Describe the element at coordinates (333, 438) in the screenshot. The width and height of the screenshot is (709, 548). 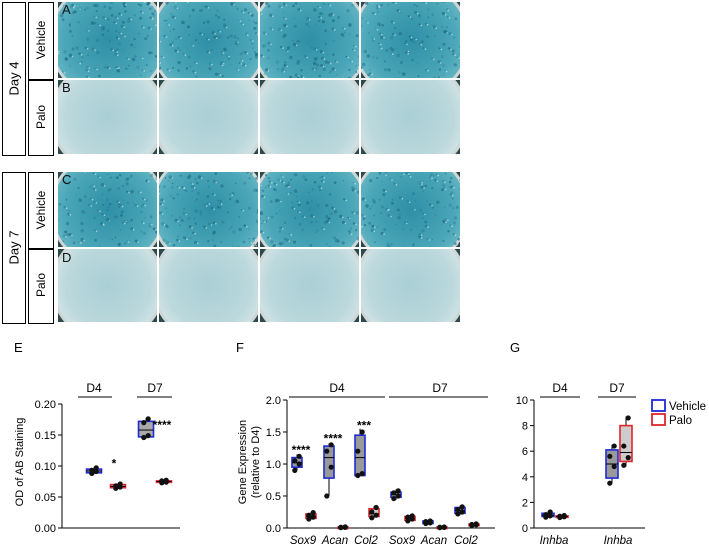
I see `significance-label-f-1: ****` at that location.